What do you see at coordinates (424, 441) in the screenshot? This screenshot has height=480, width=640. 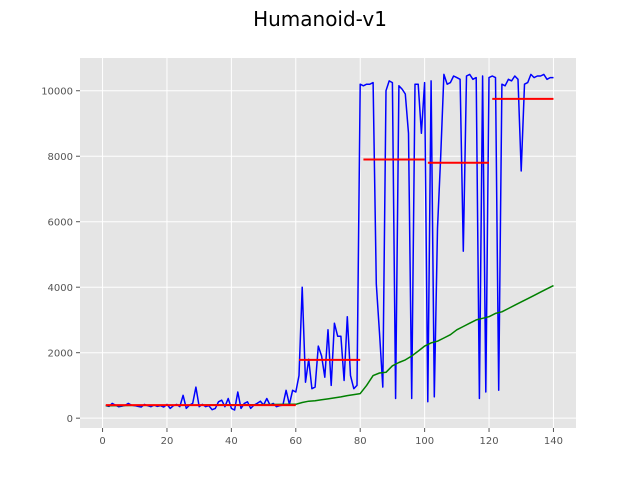 I see `x-tick-label: 100` at bounding box center [424, 441].